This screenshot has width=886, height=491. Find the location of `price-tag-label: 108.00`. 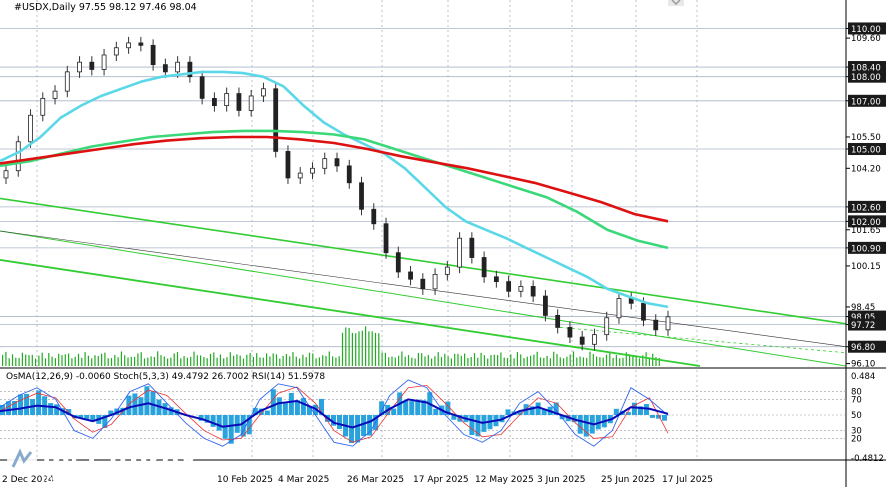

price-tag-label: 108.00 is located at coordinates (866, 78).